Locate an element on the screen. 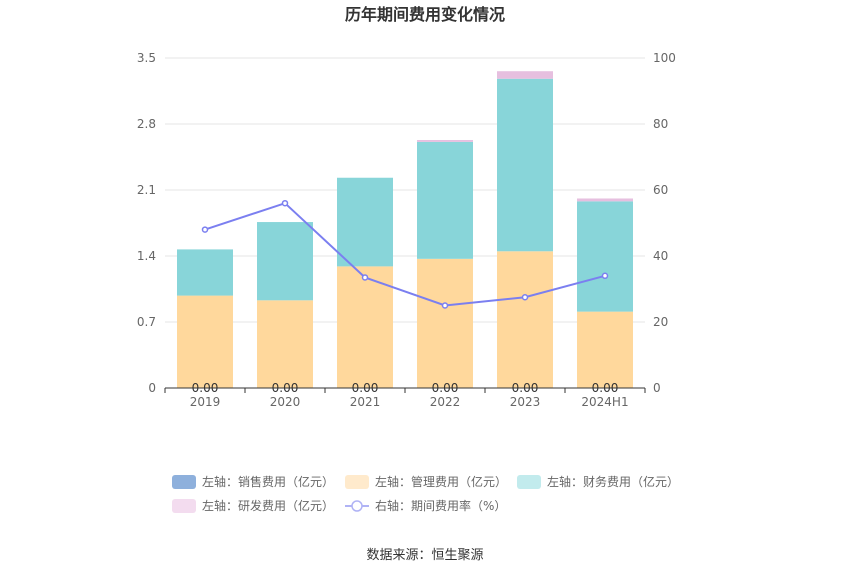 The width and height of the screenshot is (850, 575). chart-title: 历年期间费用变化情况 is located at coordinates (425, 14).